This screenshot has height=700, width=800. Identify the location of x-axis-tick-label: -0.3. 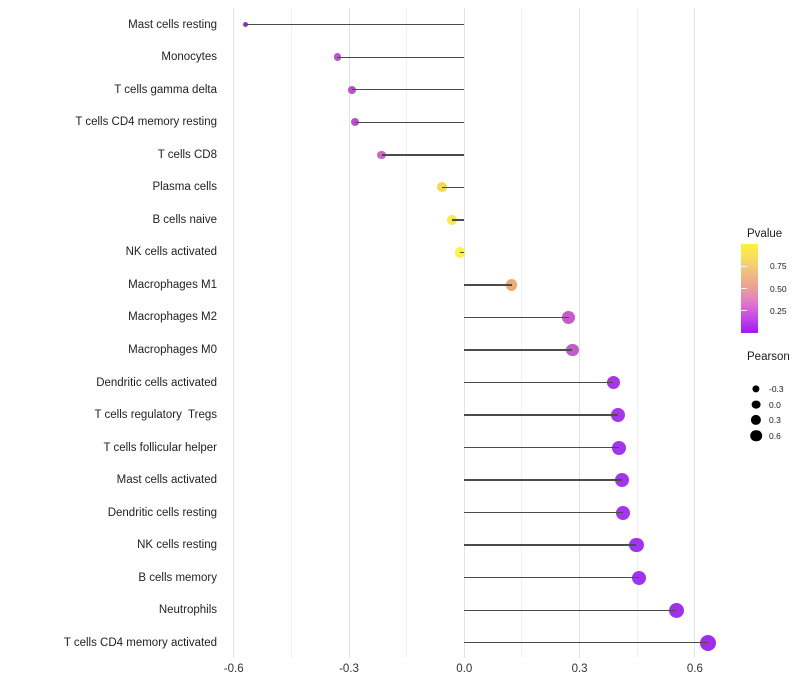
(349, 669).